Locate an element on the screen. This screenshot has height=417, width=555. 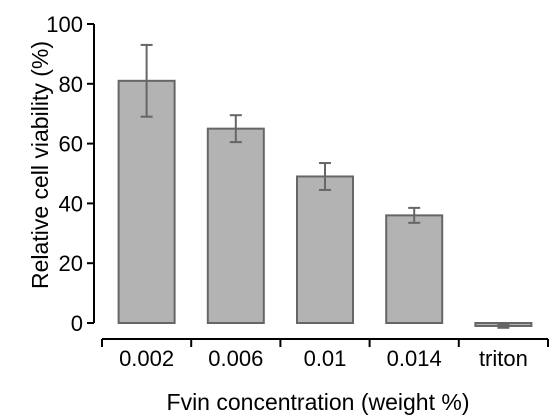
x-tick-label: 0.014 is located at coordinates (414, 358).